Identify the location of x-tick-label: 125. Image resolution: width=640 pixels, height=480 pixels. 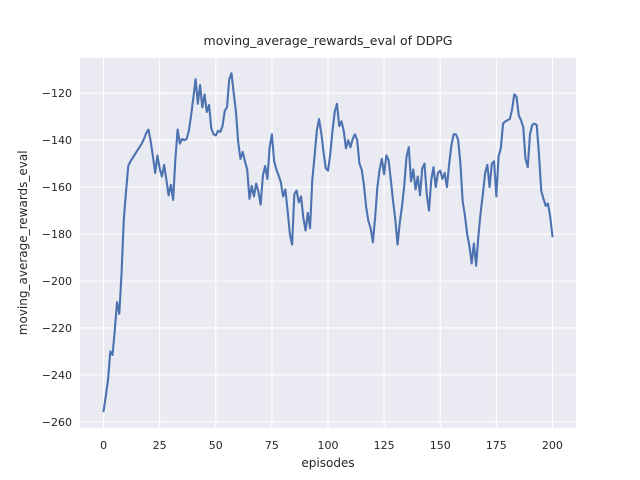
(384, 445).